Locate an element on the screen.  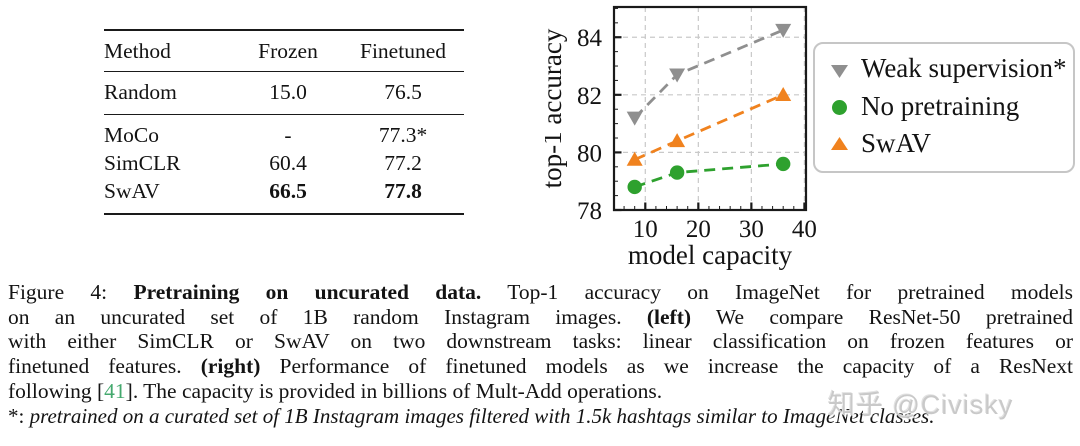
legend-item-no-pretraining: No pretraining is located at coordinates (951, 106).